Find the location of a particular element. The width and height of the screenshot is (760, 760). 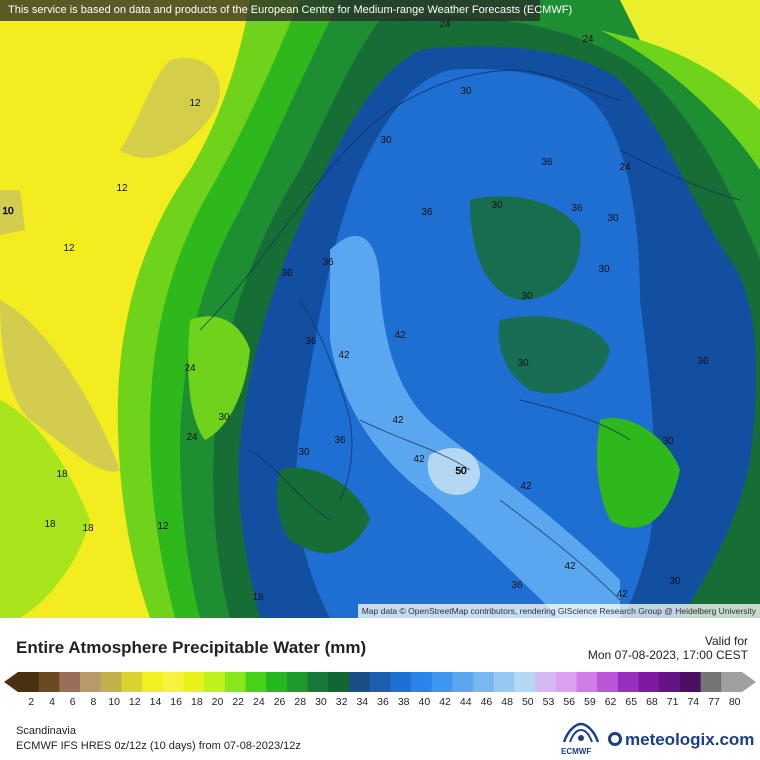

scale-tick-label: 22 is located at coordinates (238, 702).